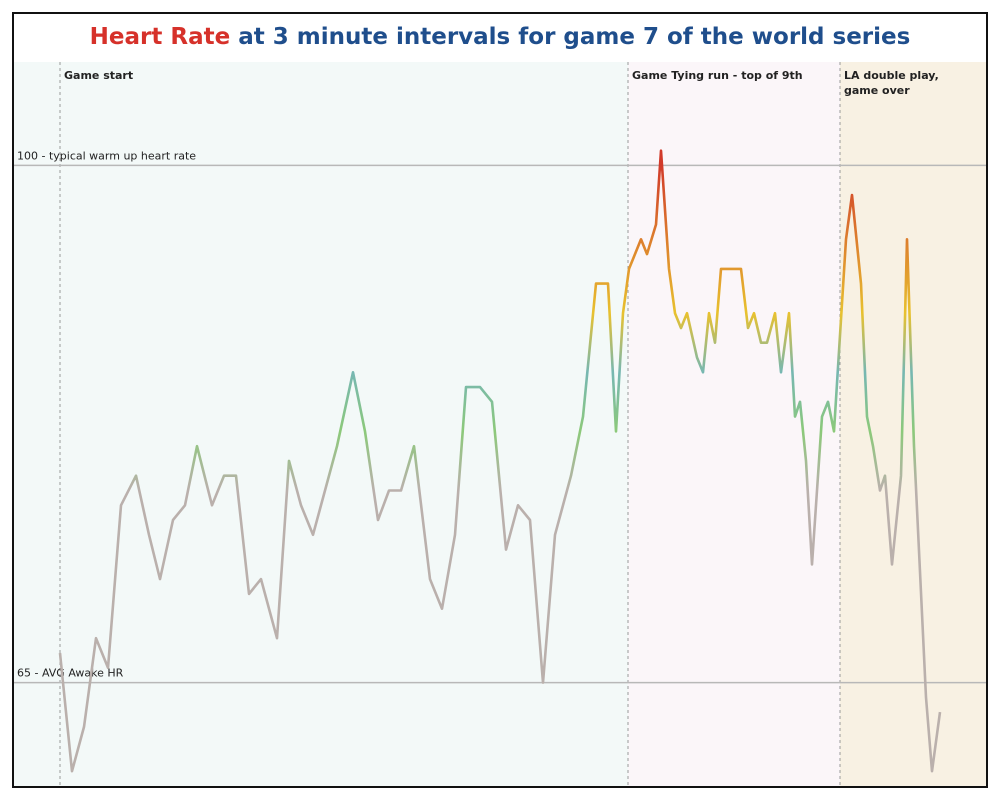 The height and width of the screenshot is (800, 1000). What do you see at coordinates (98, 75) in the screenshot?
I see `annotation-label: Game start` at bounding box center [98, 75].